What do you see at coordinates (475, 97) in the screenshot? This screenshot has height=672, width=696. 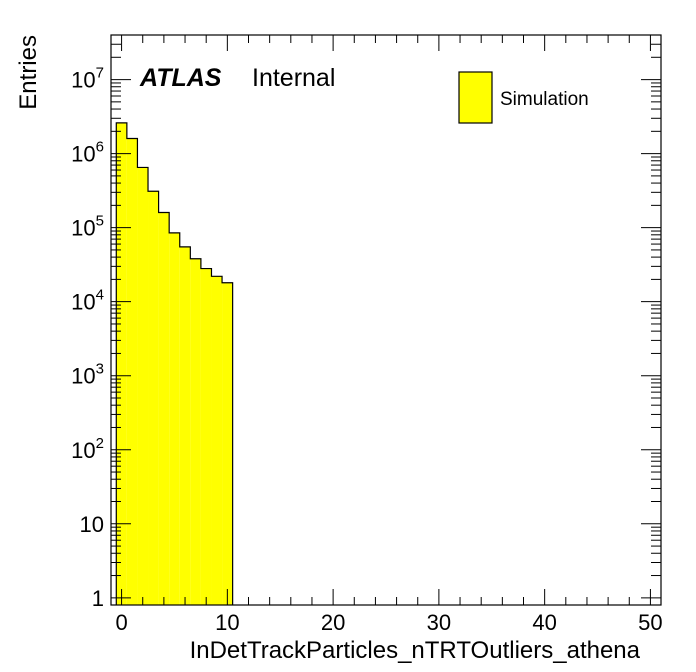 I see `legend-swatch` at bounding box center [475, 97].